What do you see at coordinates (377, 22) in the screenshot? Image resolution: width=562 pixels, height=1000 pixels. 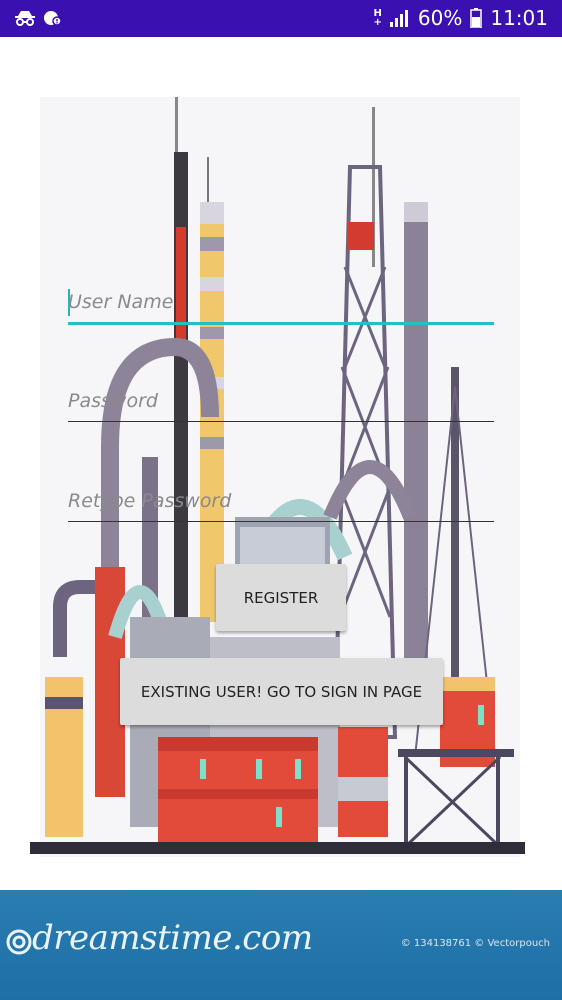 I see `network-type-sub: +` at bounding box center [377, 22].